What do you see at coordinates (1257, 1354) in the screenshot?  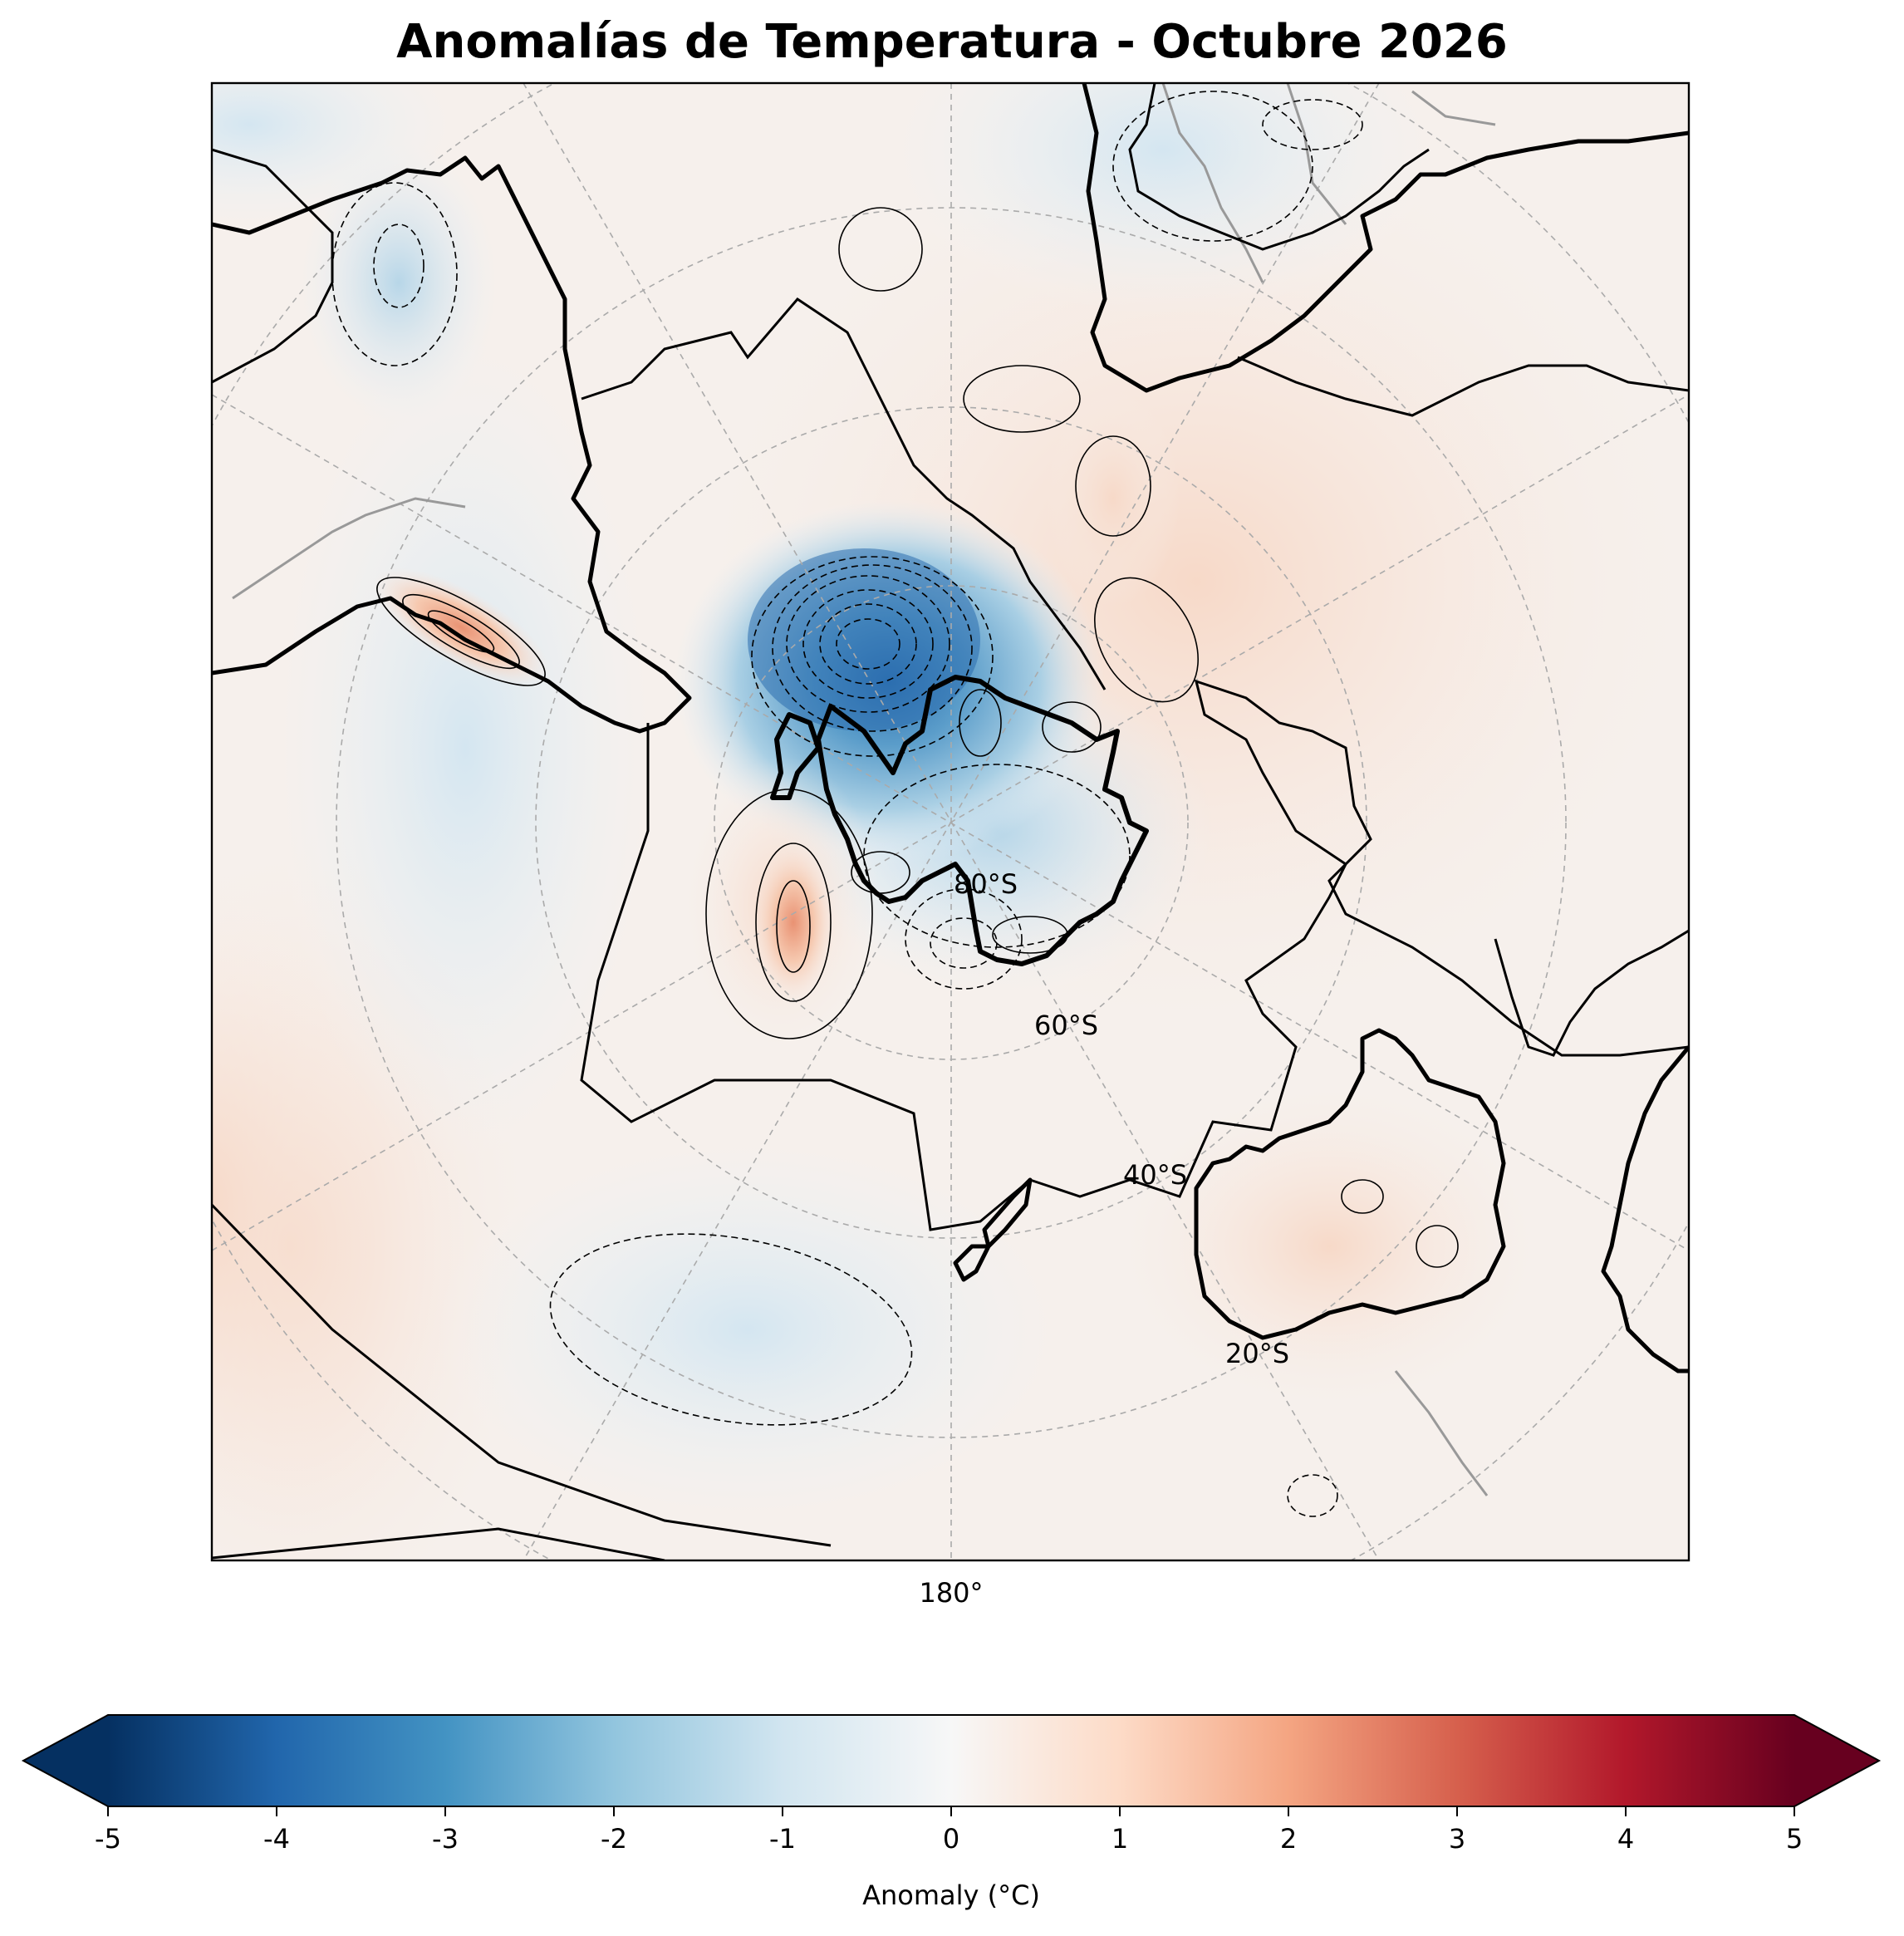 I see `lat-label-20: 20°S` at bounding box center [1257, 1354].